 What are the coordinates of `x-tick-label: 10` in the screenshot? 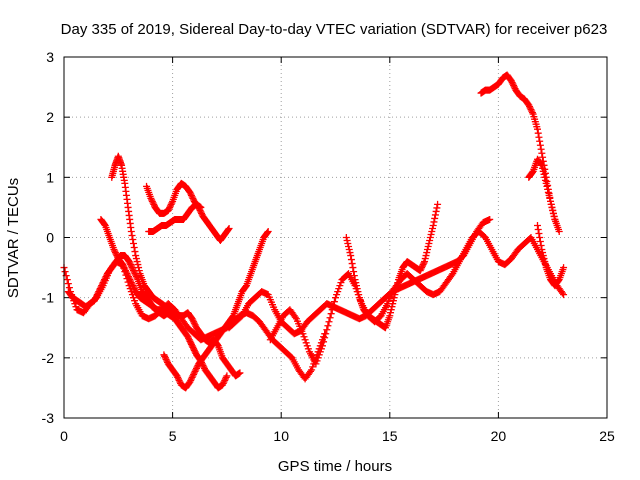 It's located at (281, 436).